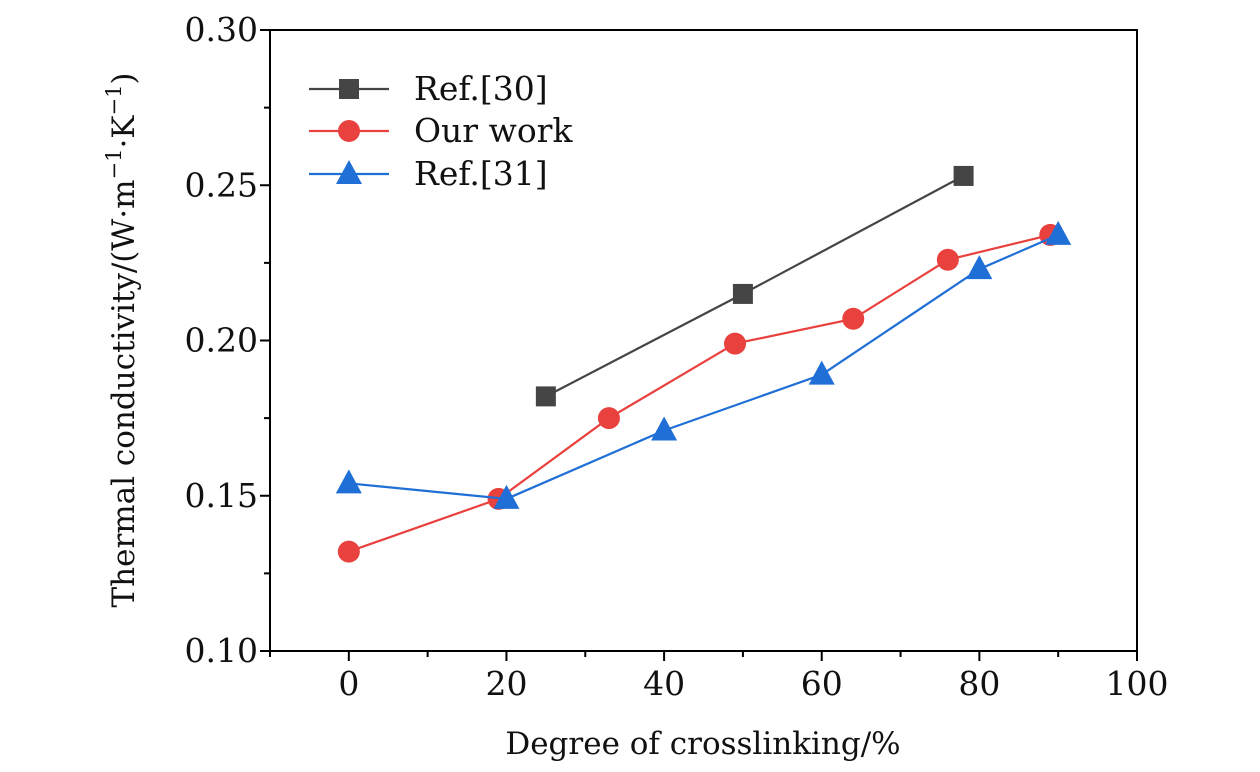  What do you see at coordinates (1137, 683) in the screenshot?
I see `x-tick-label-5: 100` at bounding box center [1137, 683].